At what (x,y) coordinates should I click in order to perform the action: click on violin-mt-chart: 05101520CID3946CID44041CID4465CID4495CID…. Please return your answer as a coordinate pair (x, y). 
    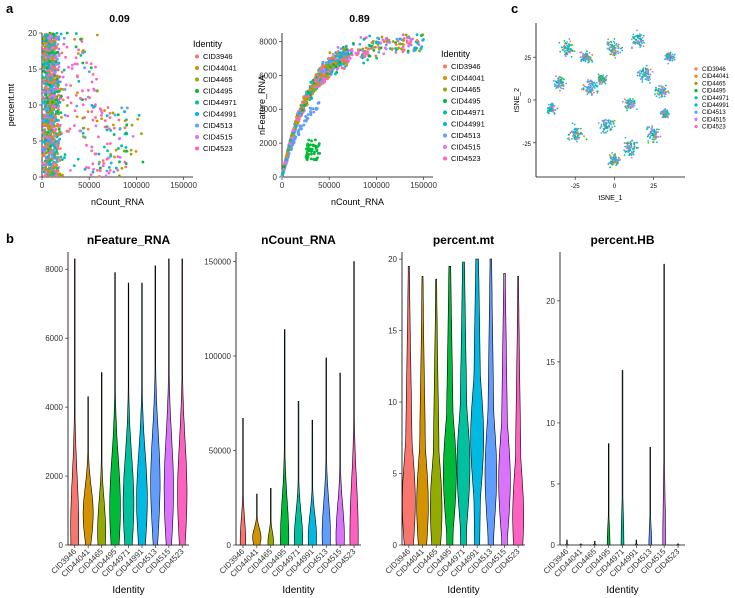
    Looking at the image, I should click on (454, 414).